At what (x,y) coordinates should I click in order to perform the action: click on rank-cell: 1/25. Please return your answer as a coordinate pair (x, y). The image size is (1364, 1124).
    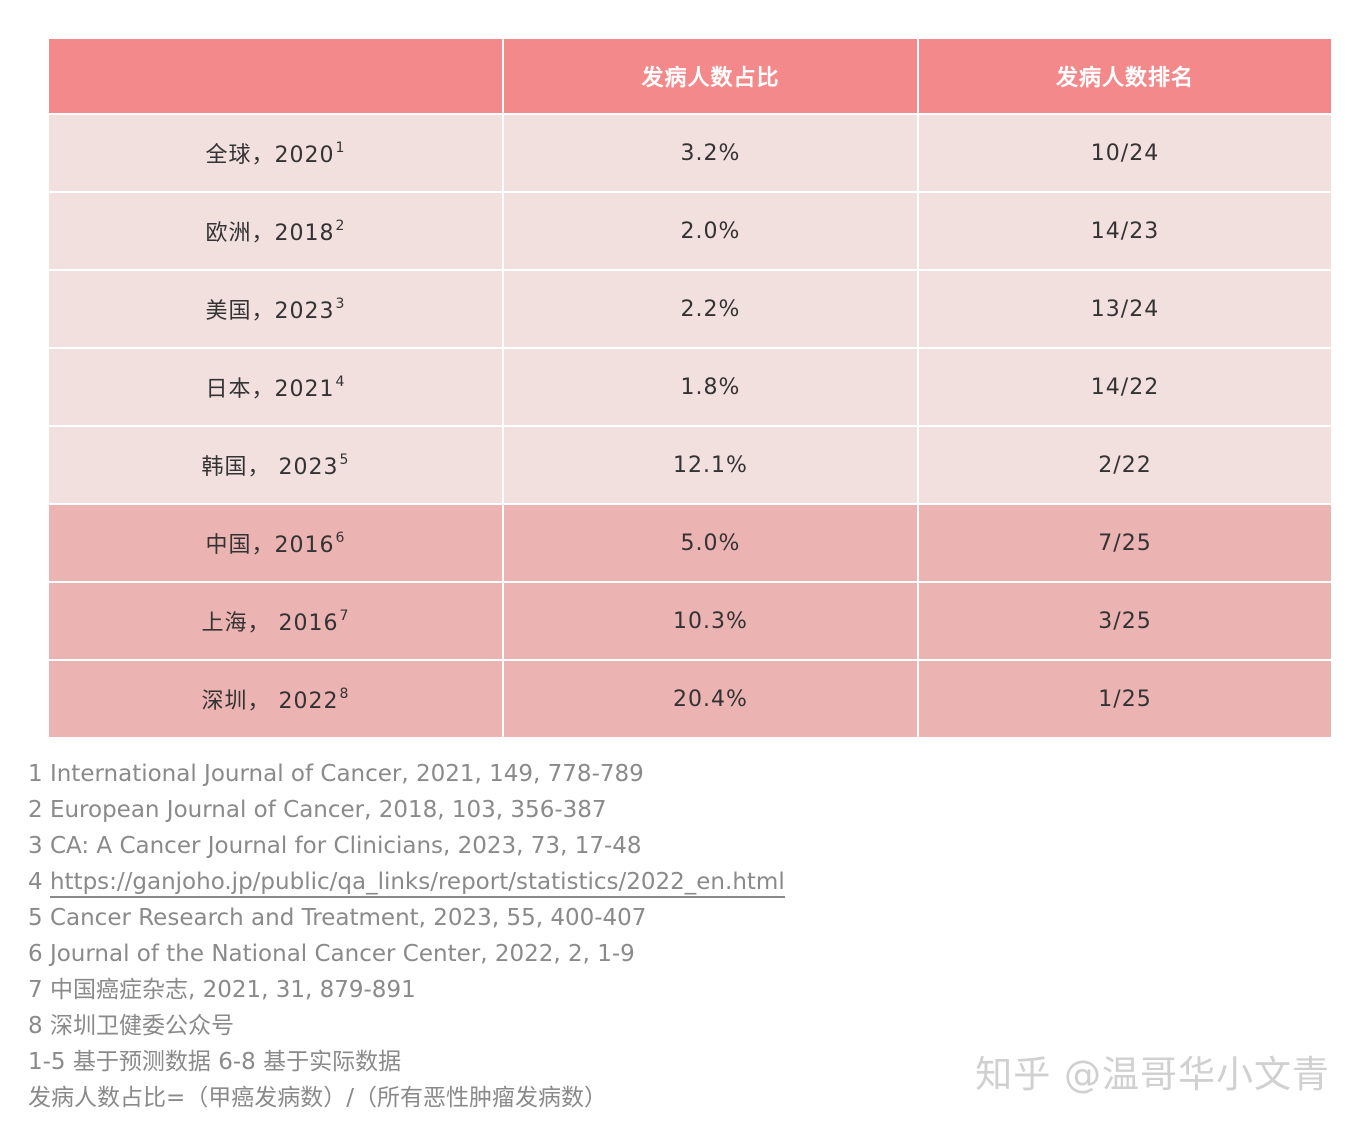
    Looking at the image, I should click on (1125, 699).